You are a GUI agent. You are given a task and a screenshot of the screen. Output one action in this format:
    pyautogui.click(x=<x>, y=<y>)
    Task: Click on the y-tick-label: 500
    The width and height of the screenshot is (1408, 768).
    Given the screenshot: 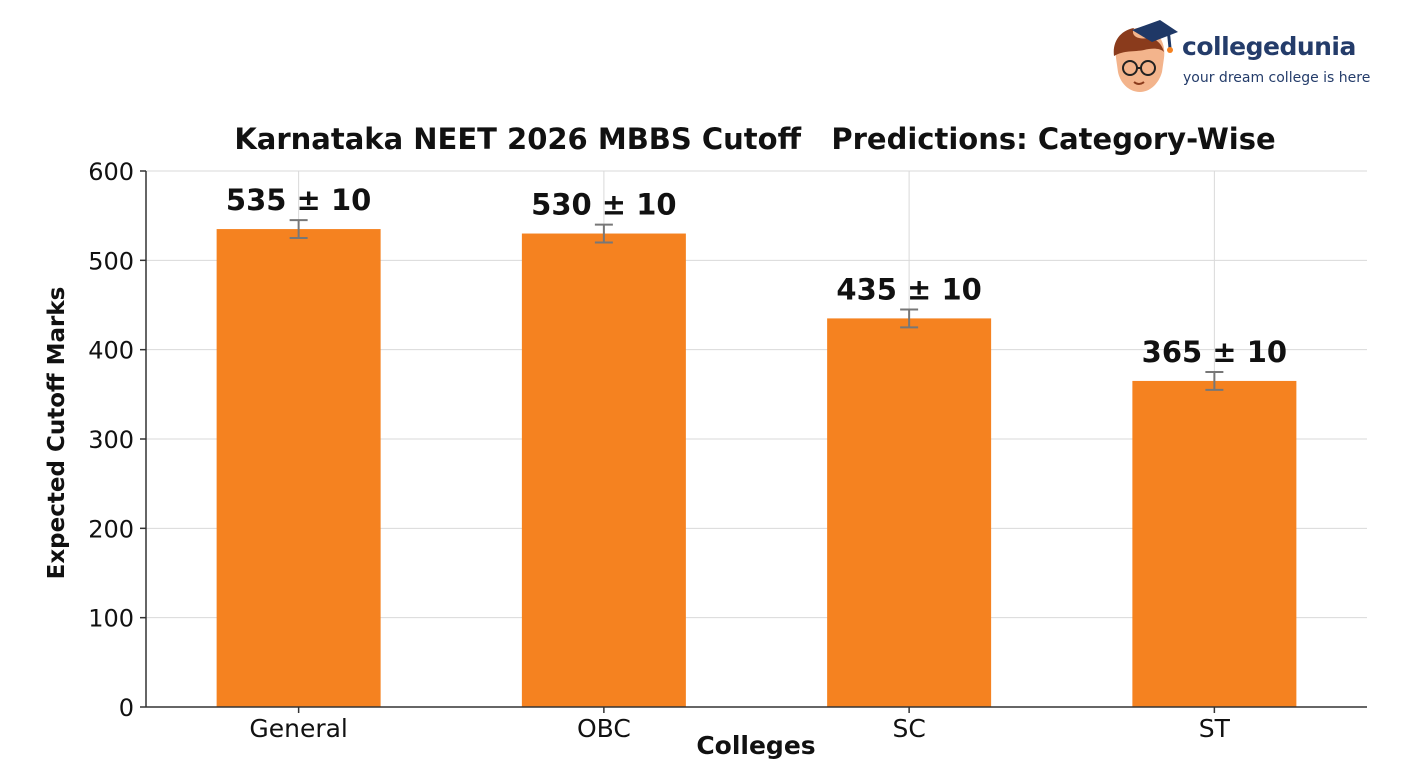 What is the action you would take?
    pyautogui.click(x=111, y=261)
    